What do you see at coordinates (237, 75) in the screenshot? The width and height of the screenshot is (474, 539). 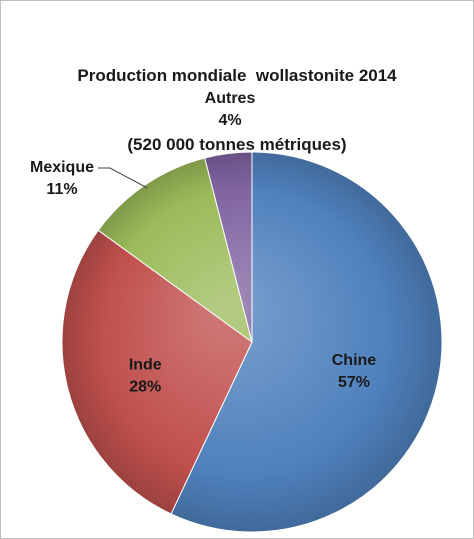 I see `chart-title-line-1: Production mondiale wollastonite 2014` at bounding box center [237, 75].